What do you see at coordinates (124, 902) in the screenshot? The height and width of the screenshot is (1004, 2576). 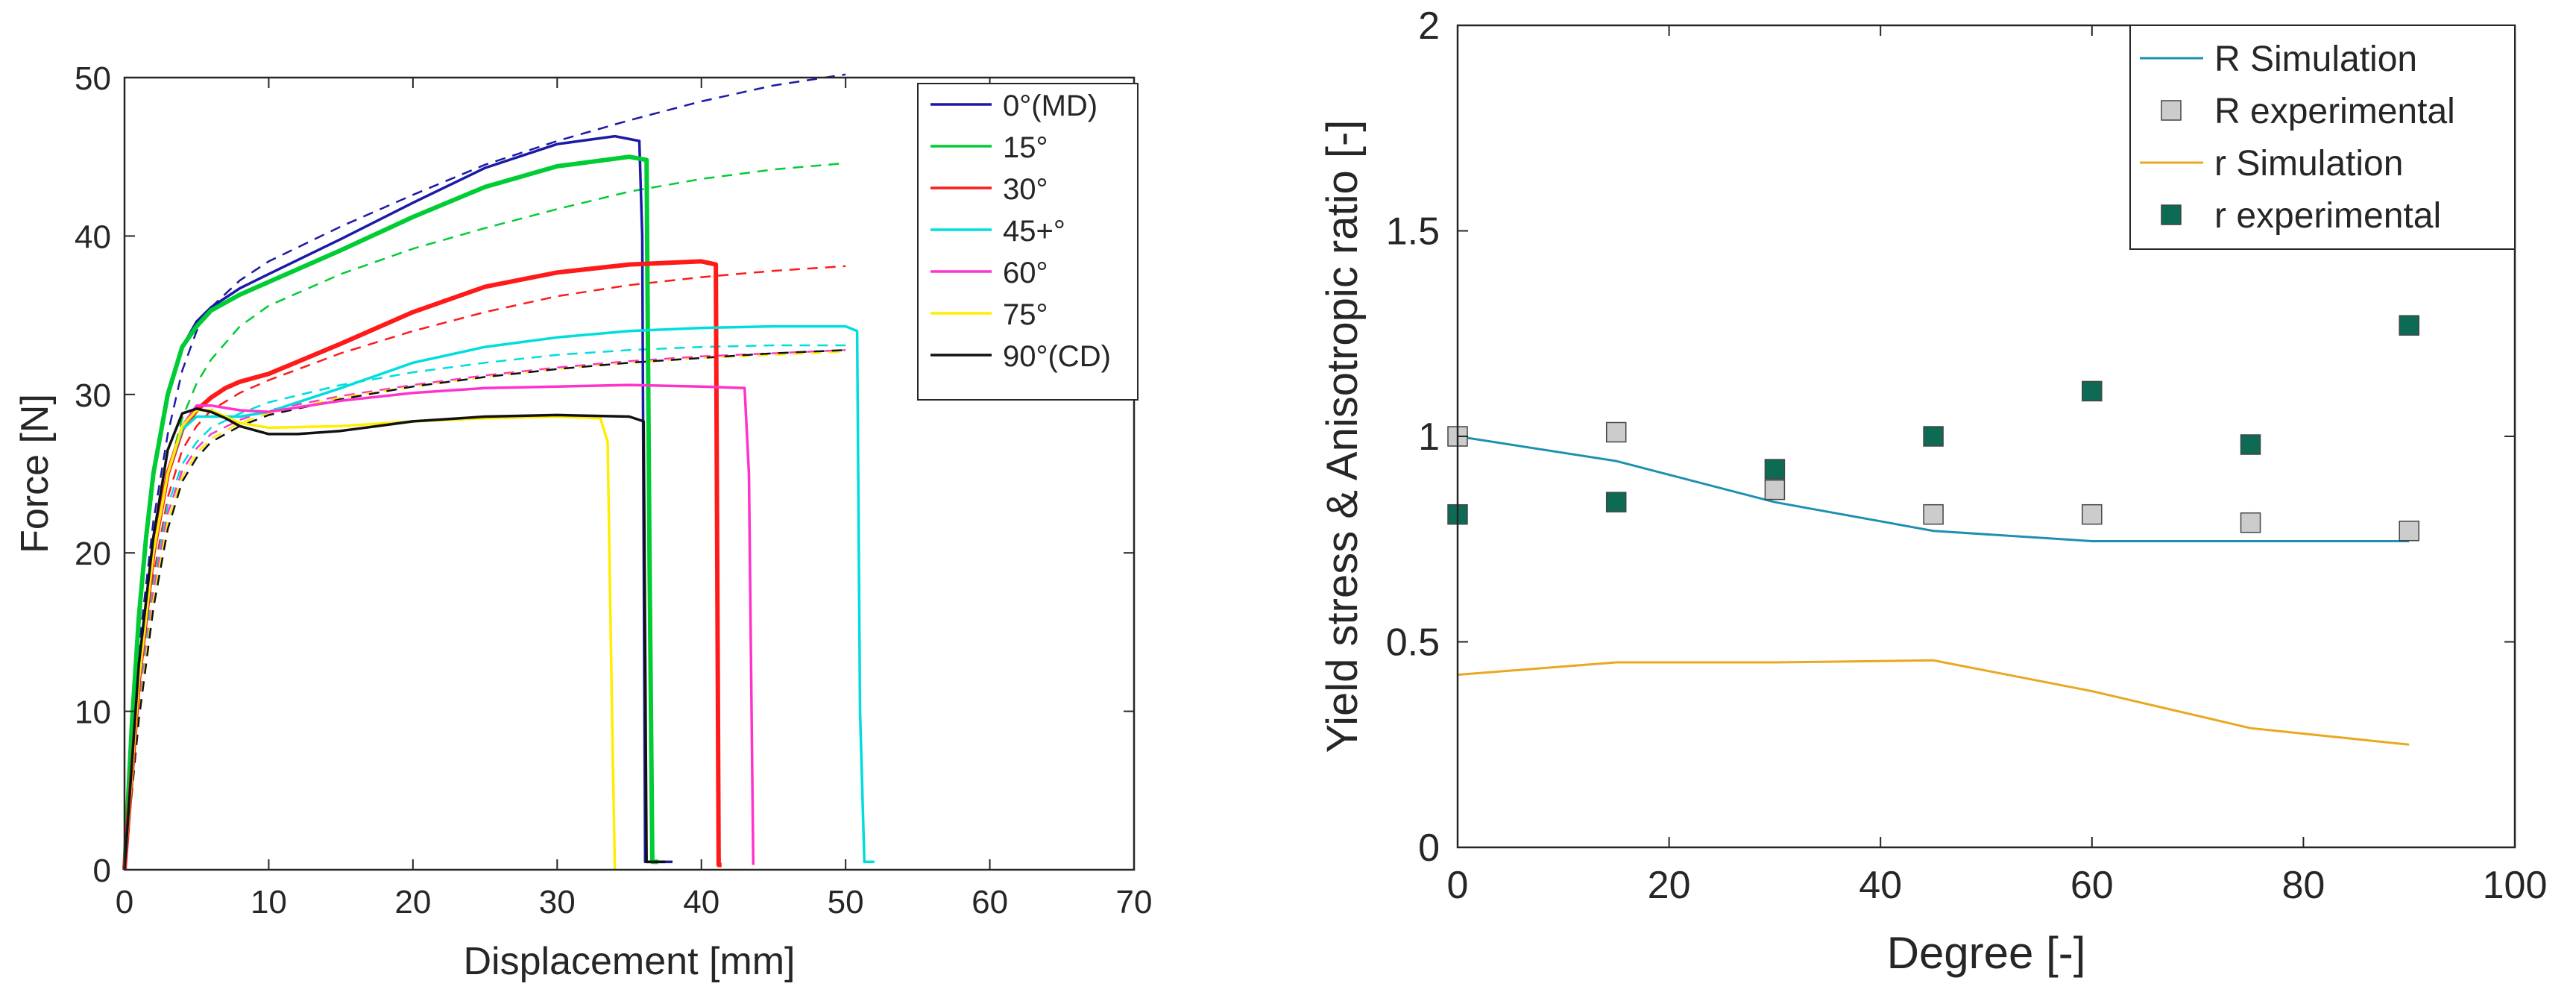 I see `left-x-tick-label: 0` at bounding box center [124, 902].